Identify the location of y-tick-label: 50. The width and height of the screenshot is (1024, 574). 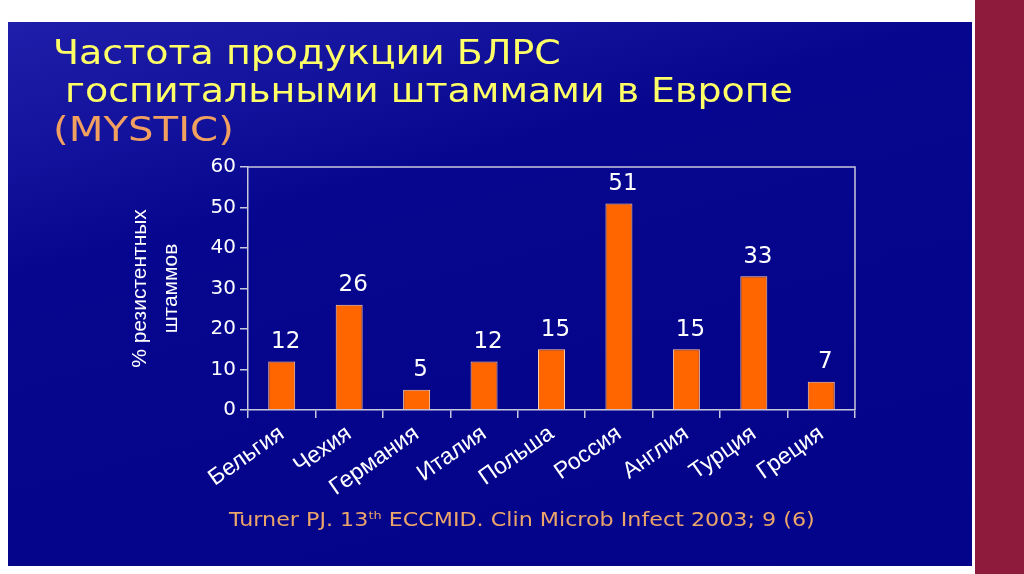
(223, 205).